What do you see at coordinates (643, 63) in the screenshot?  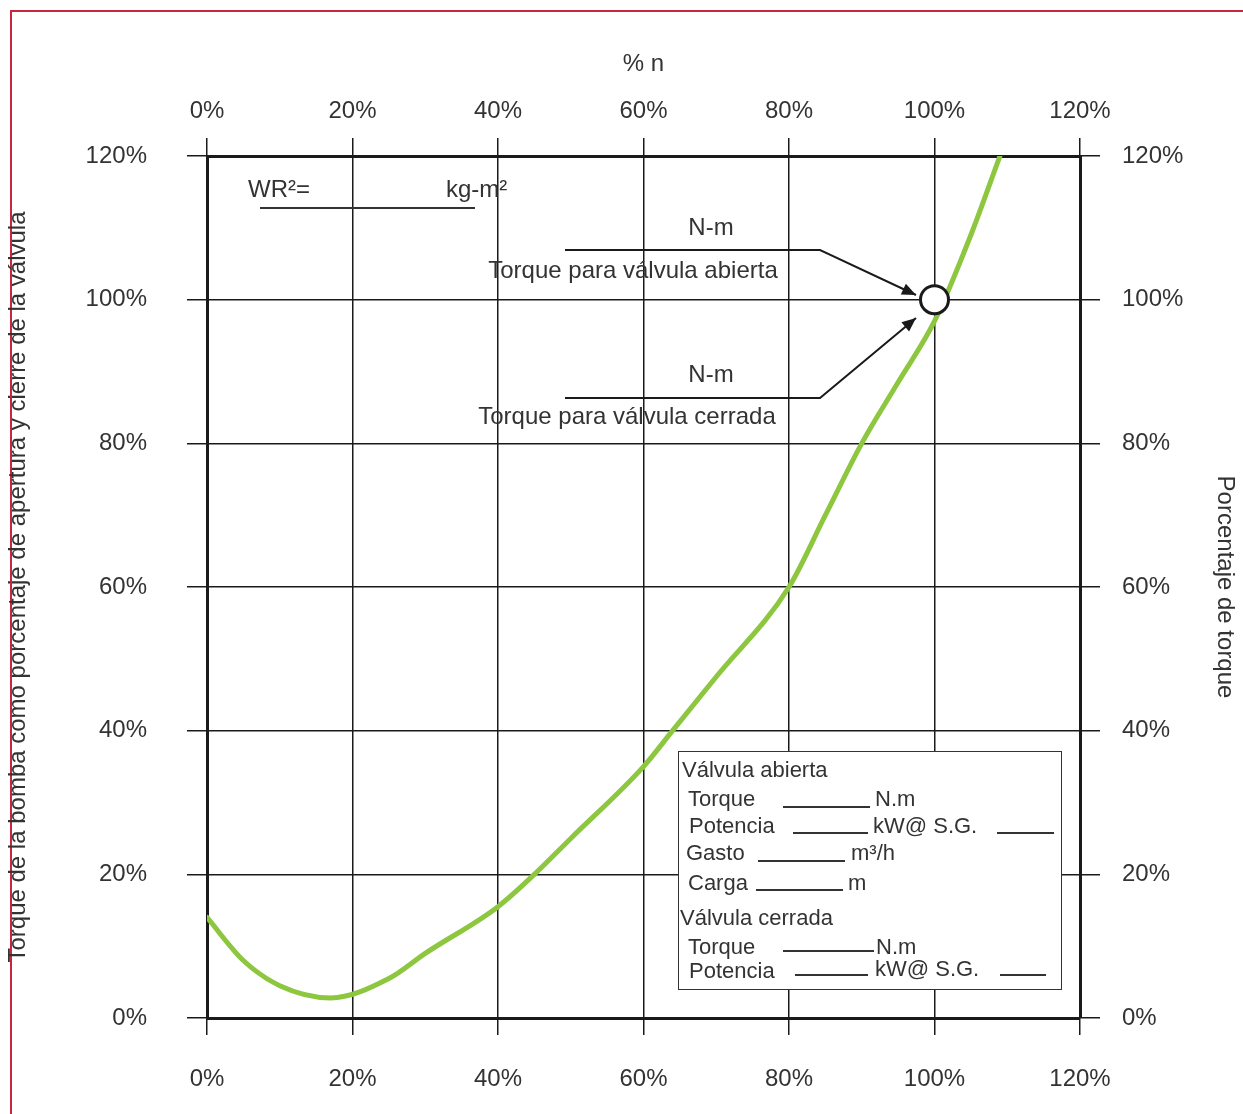 I see `x2-axis-title: % n` at bounding box center [643, 63].